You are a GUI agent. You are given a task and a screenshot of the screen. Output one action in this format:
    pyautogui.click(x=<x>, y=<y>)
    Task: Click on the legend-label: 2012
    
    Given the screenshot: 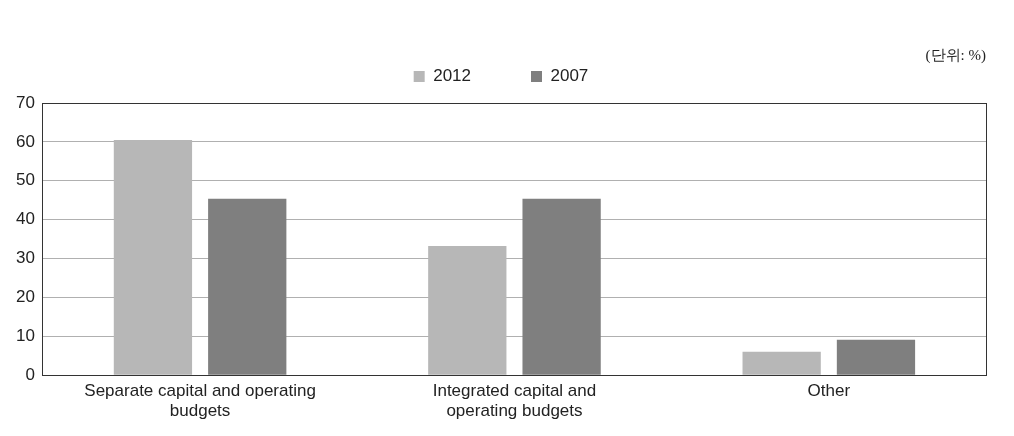 What is the action you would take?
    pyautogui.click(x=452, y=76)
    